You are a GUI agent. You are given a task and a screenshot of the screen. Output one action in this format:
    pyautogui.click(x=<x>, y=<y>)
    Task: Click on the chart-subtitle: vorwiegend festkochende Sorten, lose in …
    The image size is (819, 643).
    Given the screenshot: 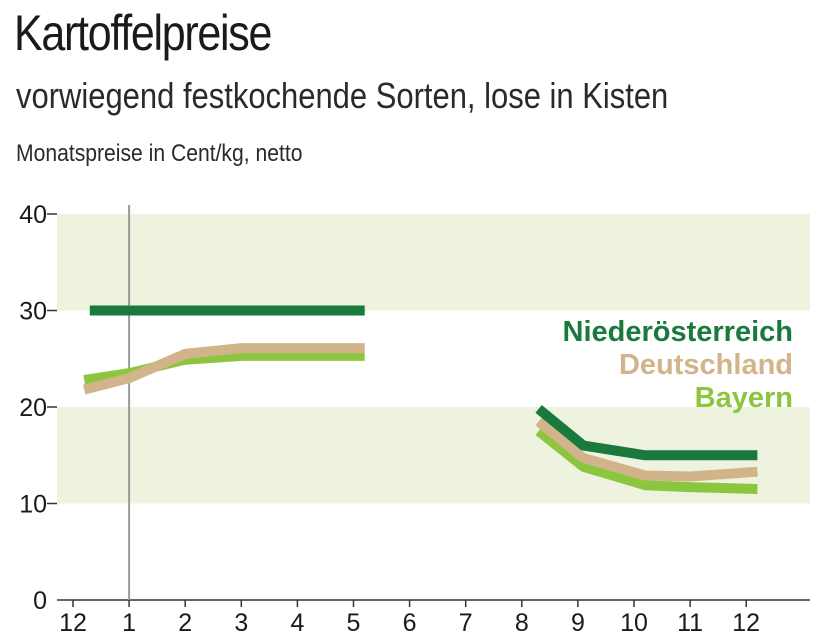 What is the action you would take?
    pyautogui.click(x=342, y=95)
    